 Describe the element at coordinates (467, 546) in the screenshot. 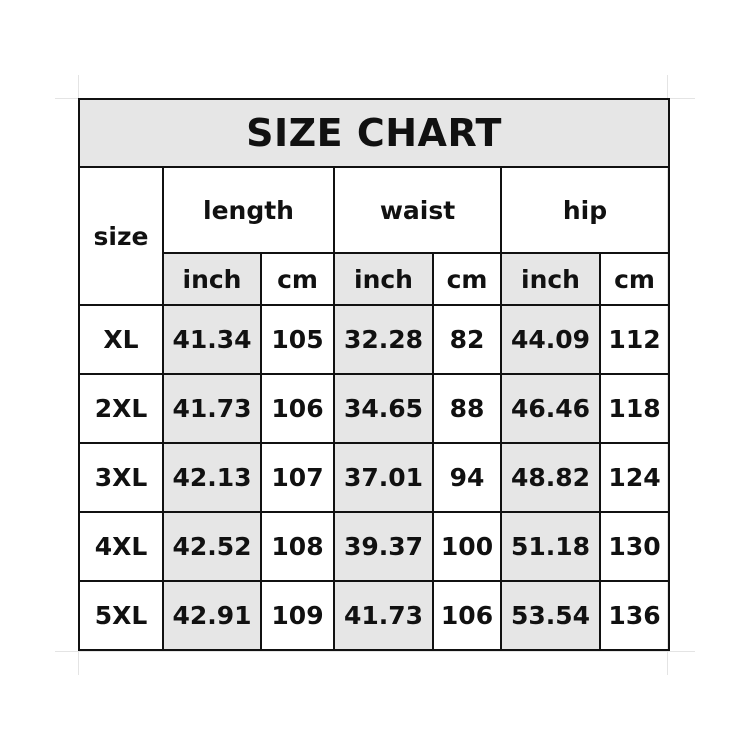

I see `cm-cell: 100` at that location.